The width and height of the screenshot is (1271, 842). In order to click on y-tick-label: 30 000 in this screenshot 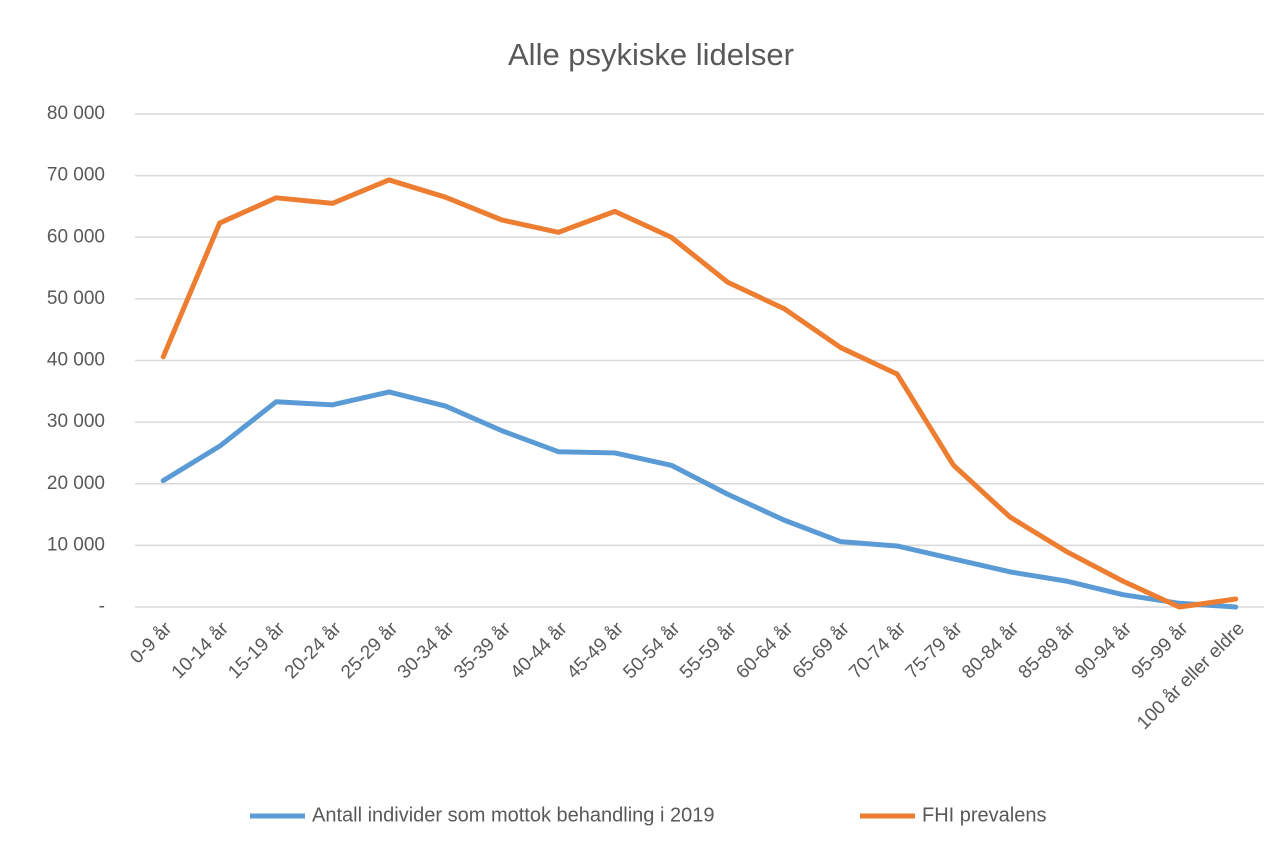, I will do `click(76, 421)`.